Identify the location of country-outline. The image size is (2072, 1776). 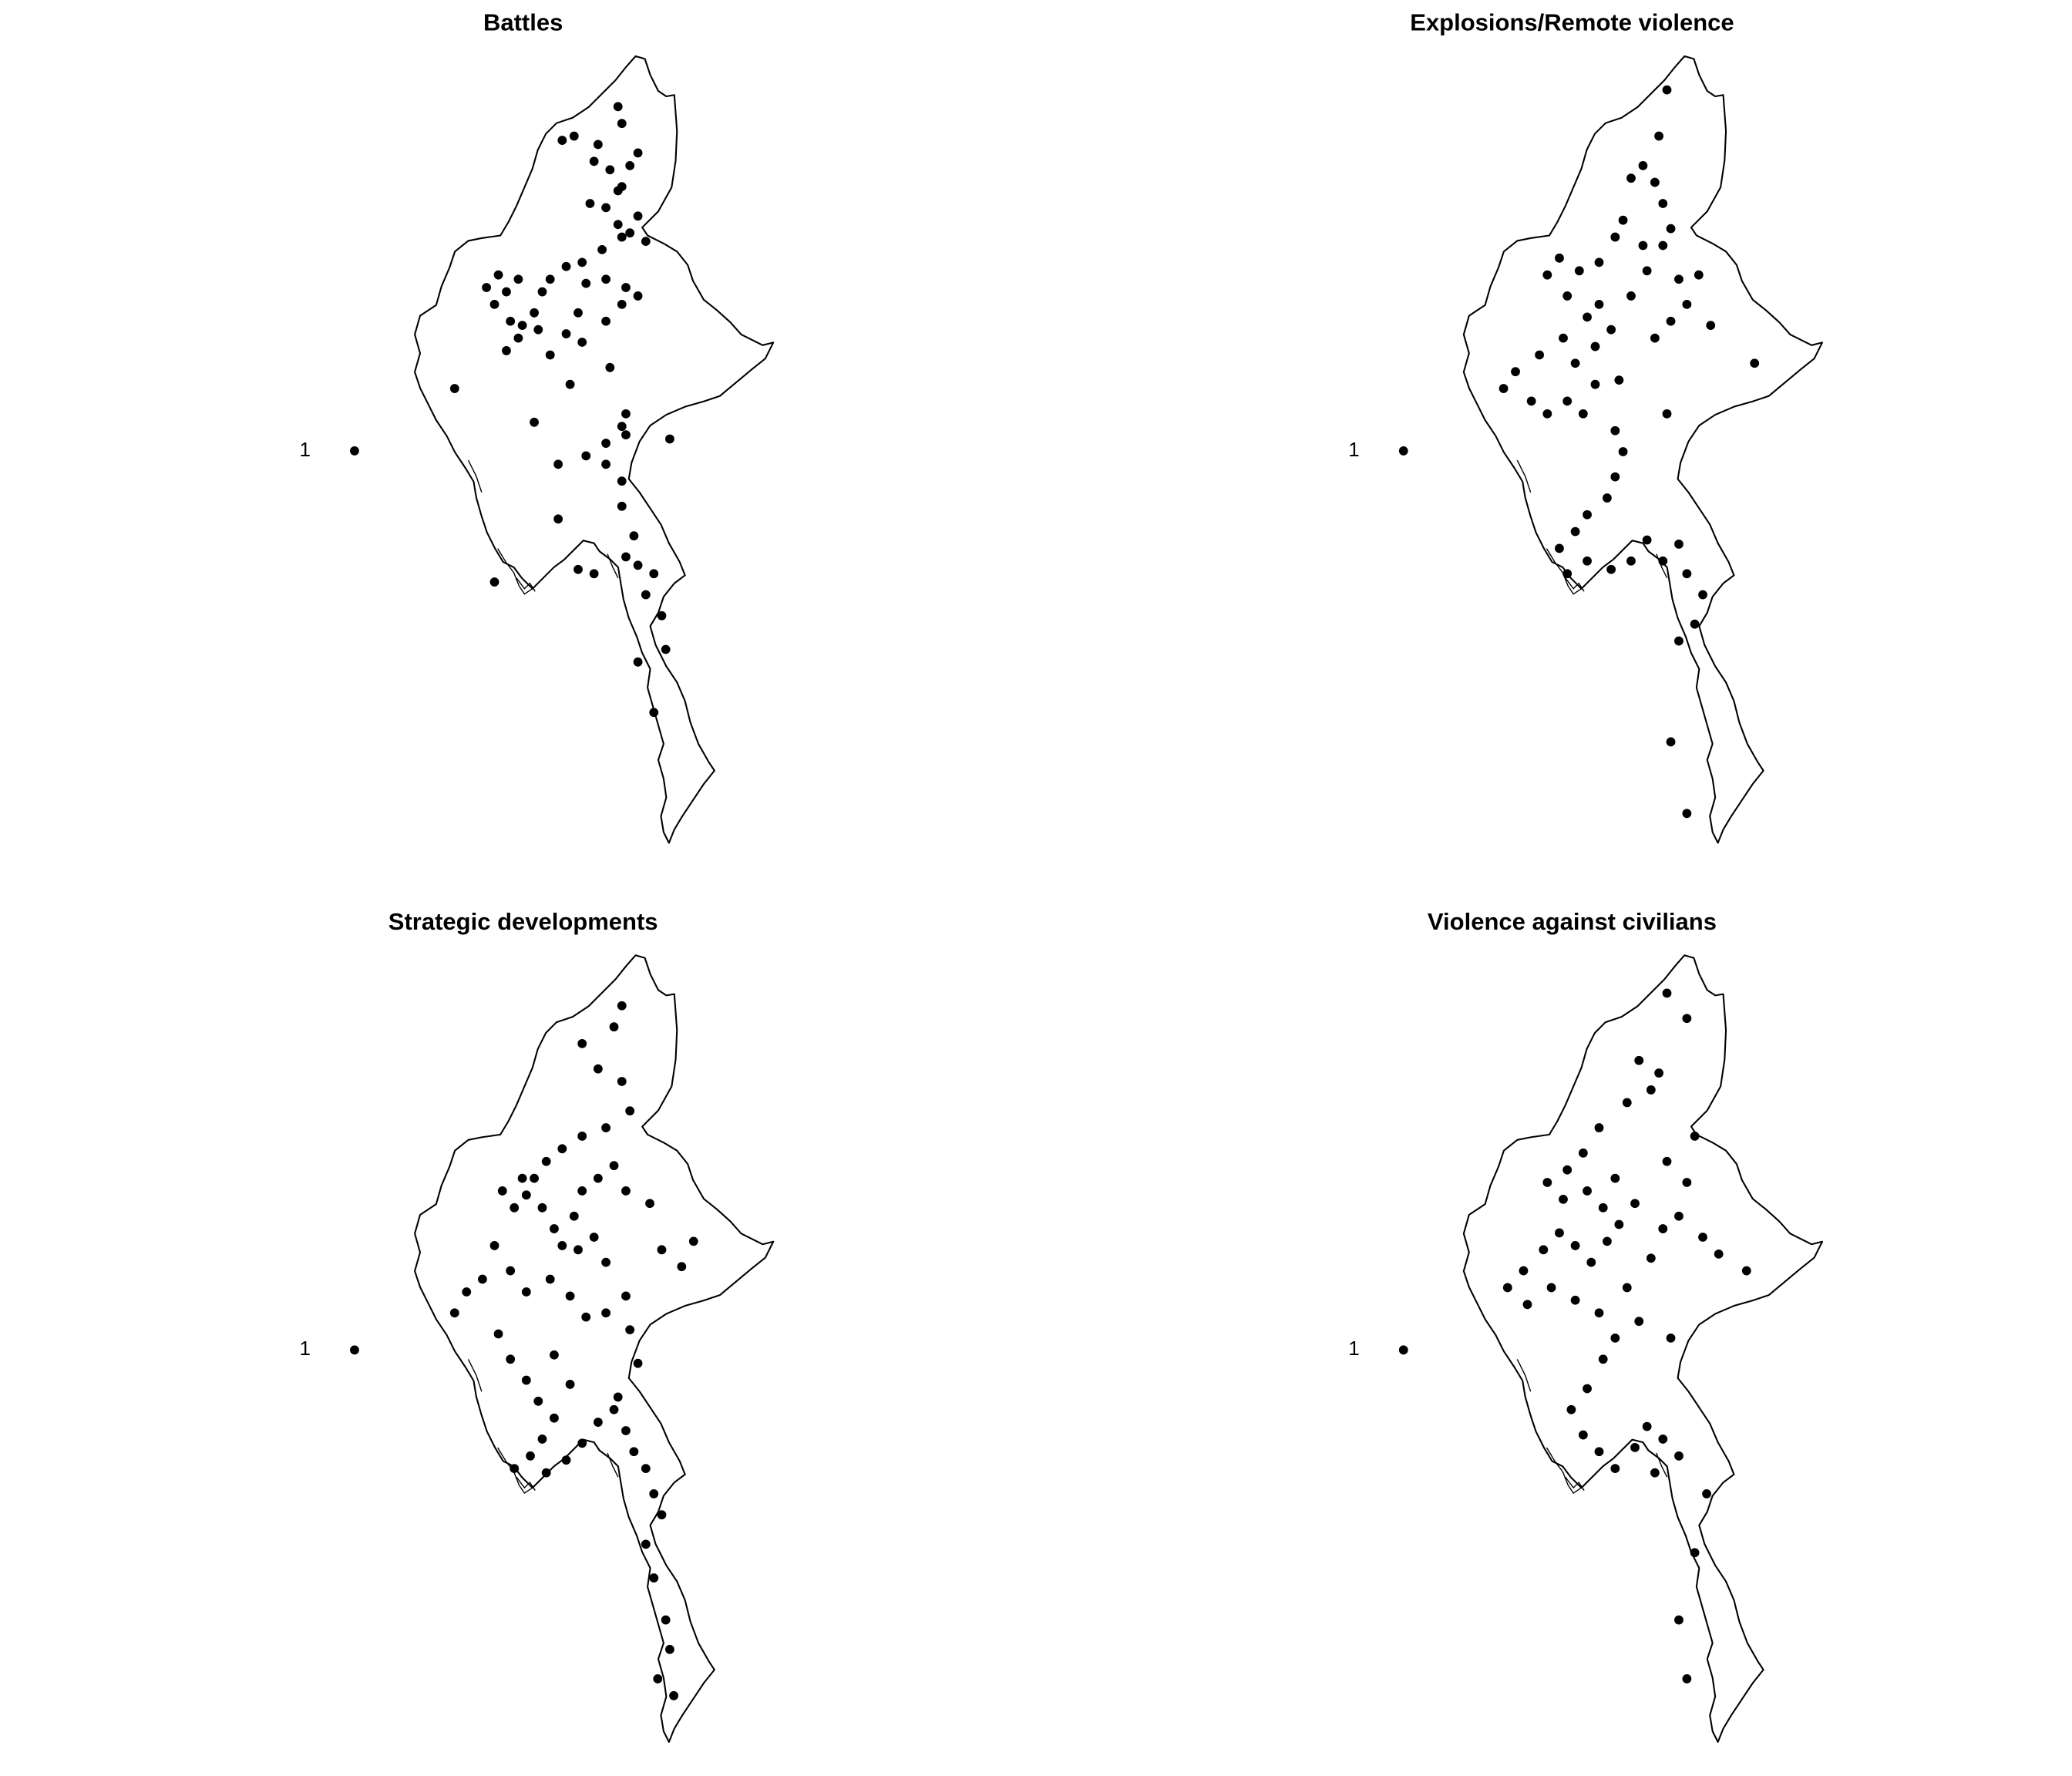
(1643, 450).